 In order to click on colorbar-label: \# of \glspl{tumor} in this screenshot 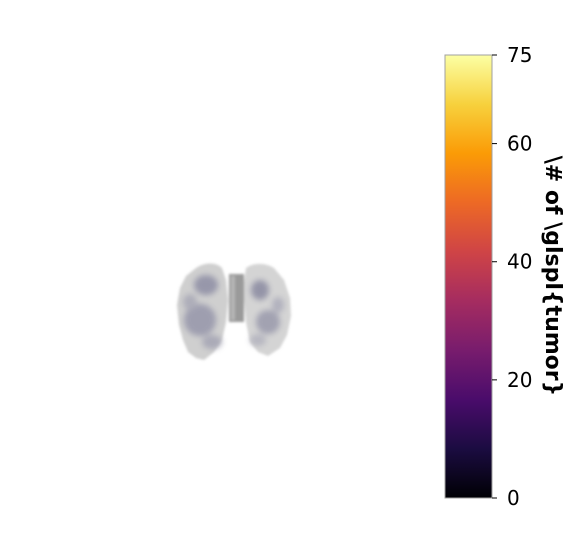, I will do `click(552, 276)`.